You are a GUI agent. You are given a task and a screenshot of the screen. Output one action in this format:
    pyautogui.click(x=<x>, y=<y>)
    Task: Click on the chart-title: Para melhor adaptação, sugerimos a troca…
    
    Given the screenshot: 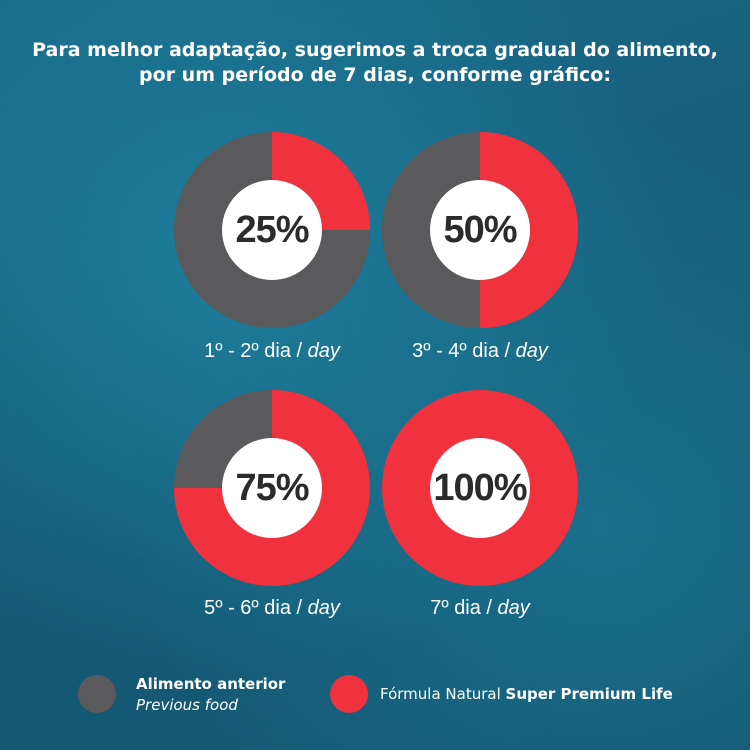 What is the action you would take?
    pyautogui.click(x=375, y=63)
    